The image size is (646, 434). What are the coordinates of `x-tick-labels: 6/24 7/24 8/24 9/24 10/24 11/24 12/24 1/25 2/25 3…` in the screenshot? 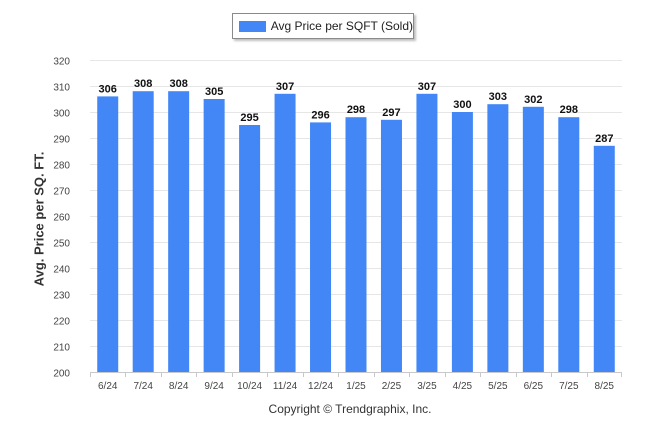 It's located at (356, 382).